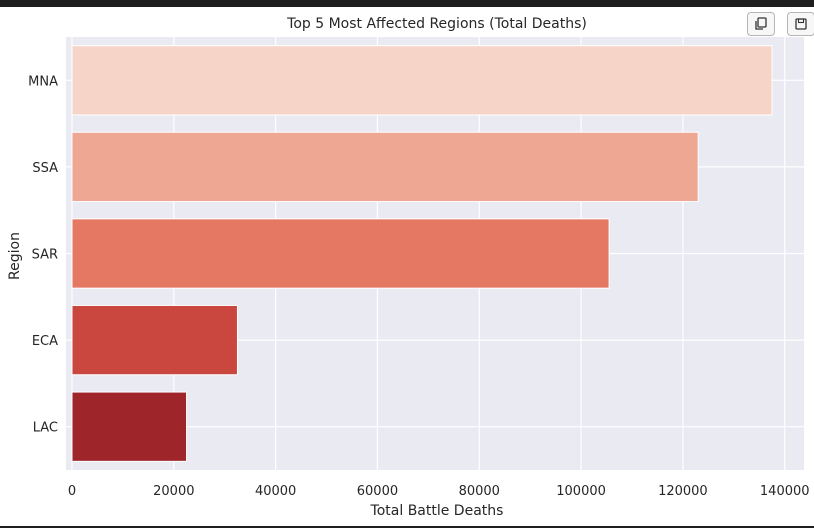 The height and width of the screenshot is (528, 814). I want to click on x-tick-label-5: 100000, so click(581, 491).